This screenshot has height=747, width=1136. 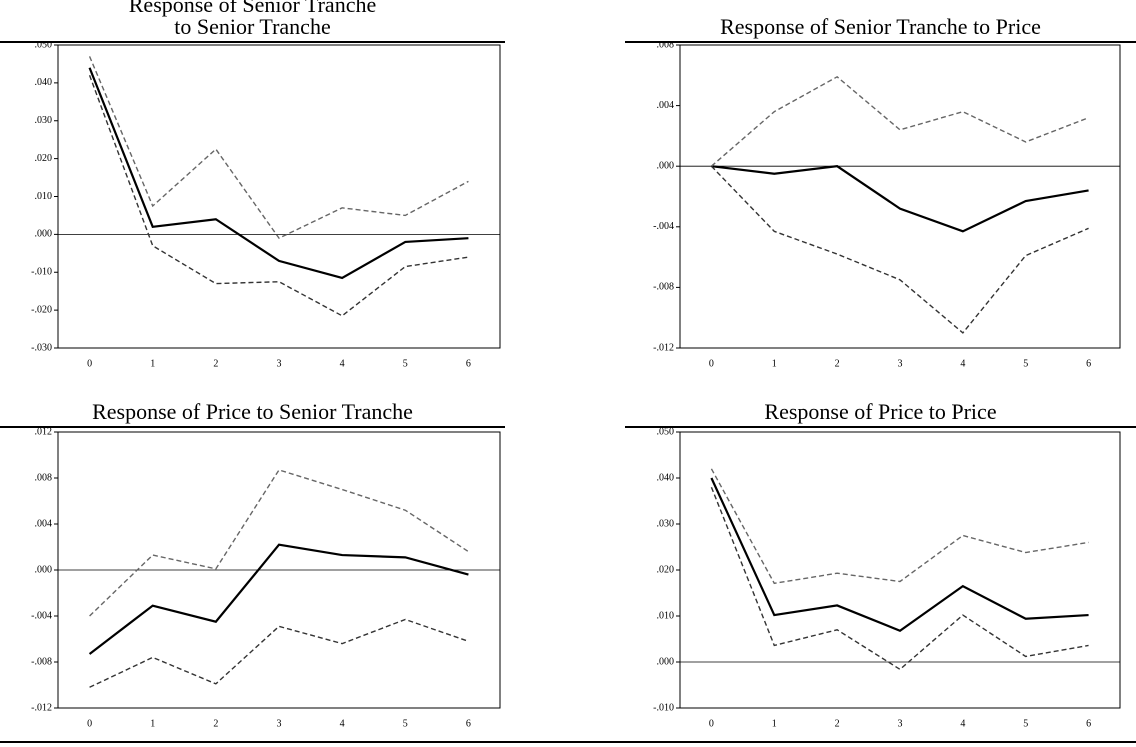 What do you see at coordinates (41, 309) in the screenshot?
I see `y-tick-label: -.020` at bounding box center [41, 309].